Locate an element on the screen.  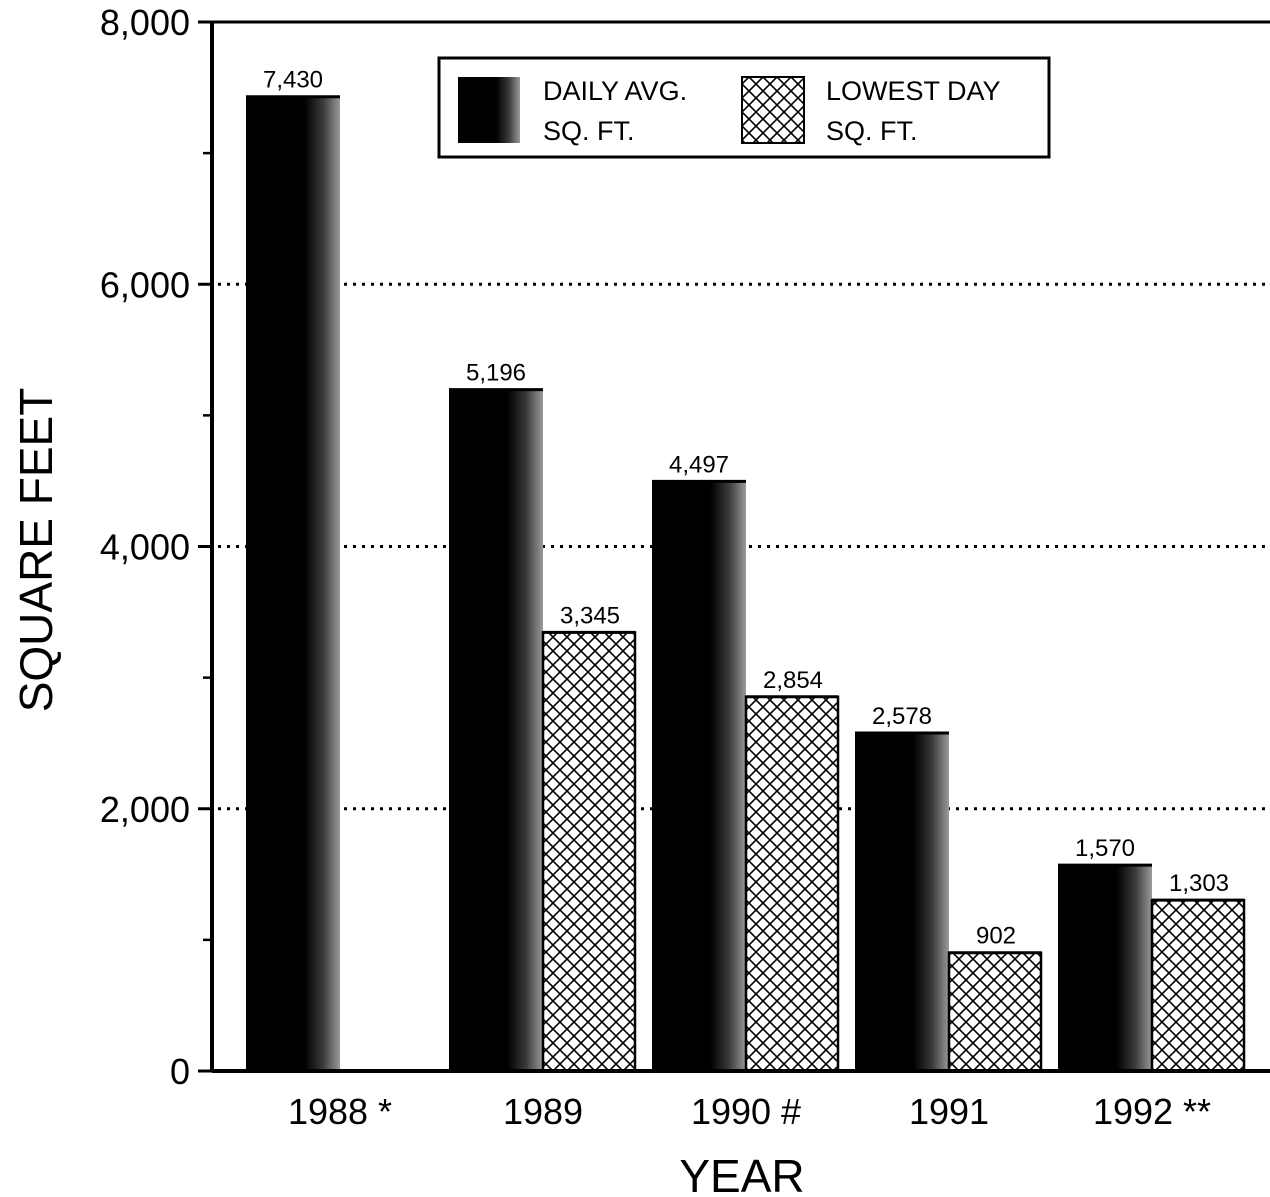
value-label-daily-avg-5: 1,570 is located at coordinates (1105, 848).